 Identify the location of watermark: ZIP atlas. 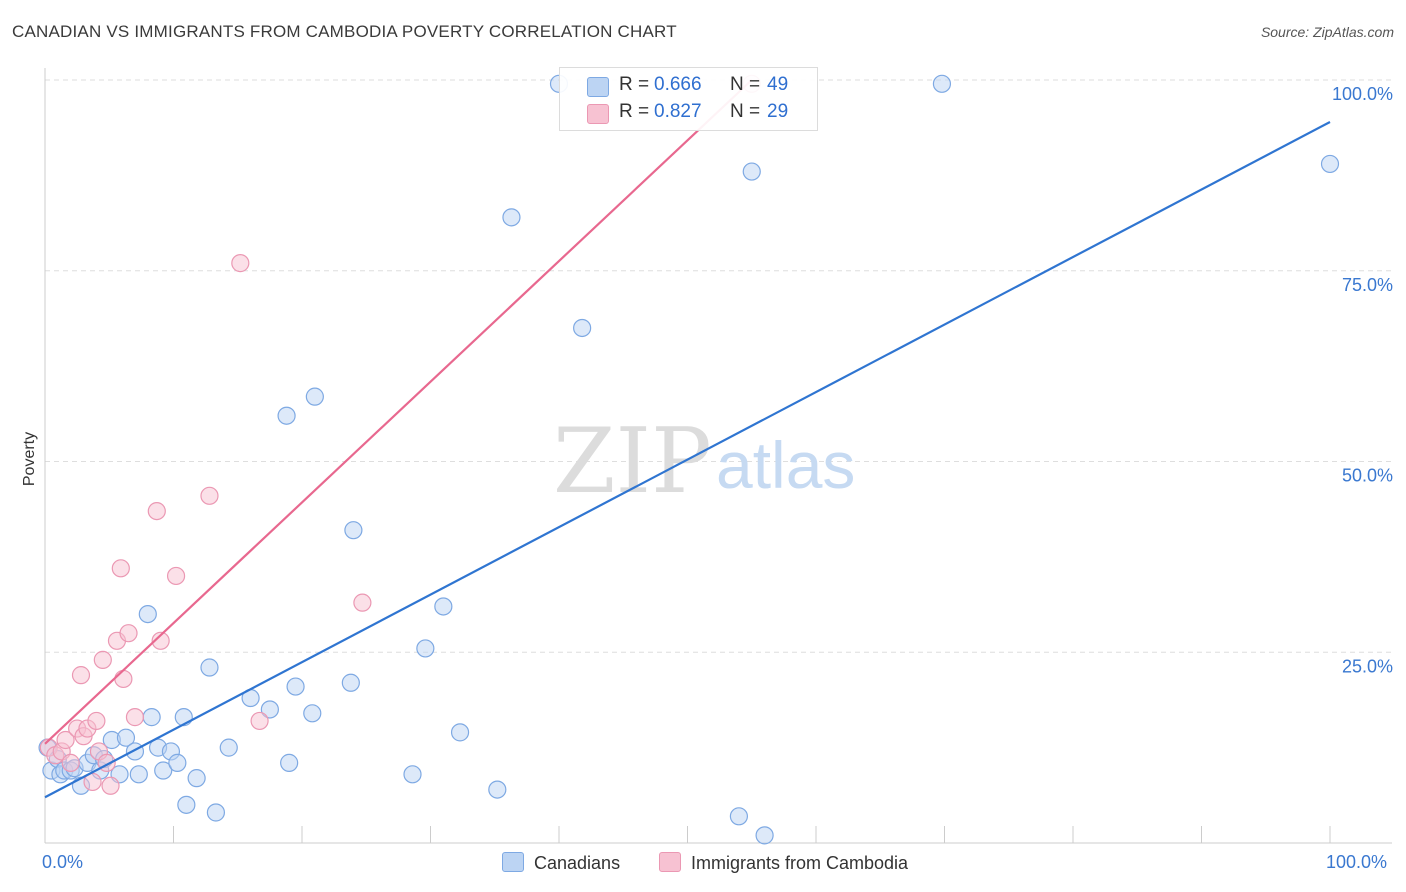
(704, 461).